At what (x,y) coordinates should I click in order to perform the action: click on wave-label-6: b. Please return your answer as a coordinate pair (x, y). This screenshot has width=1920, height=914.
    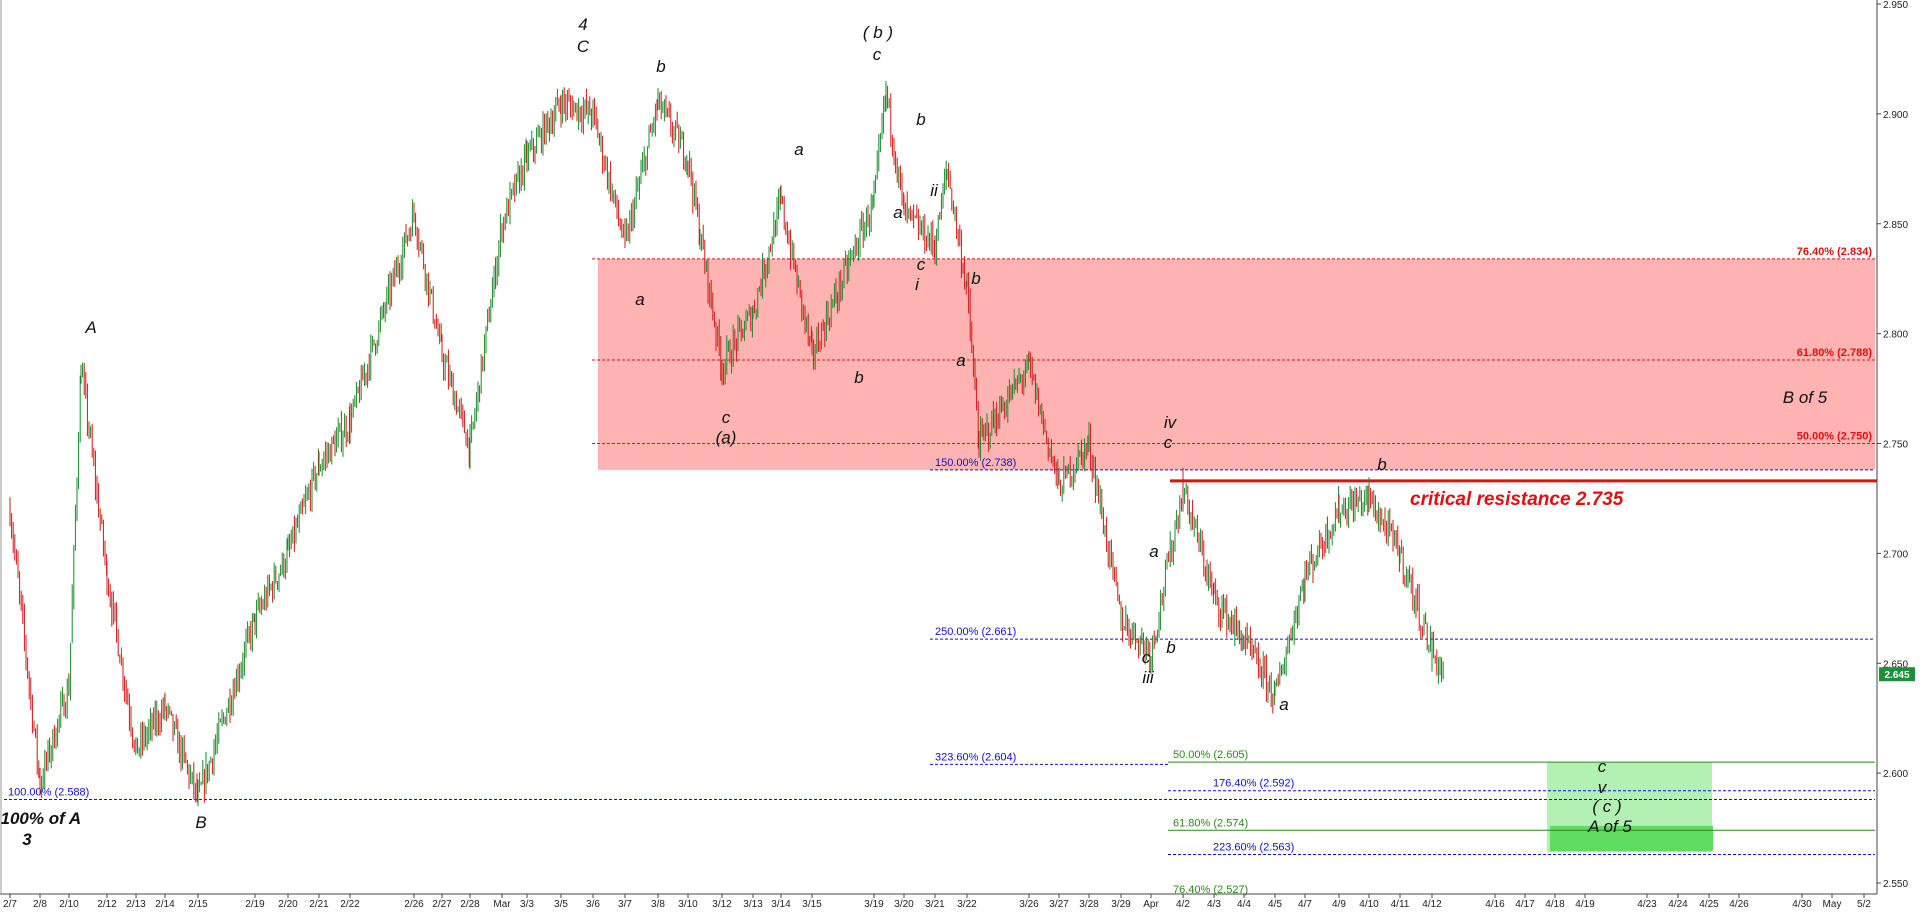
    Looking at the image, I should click on (660, 66).